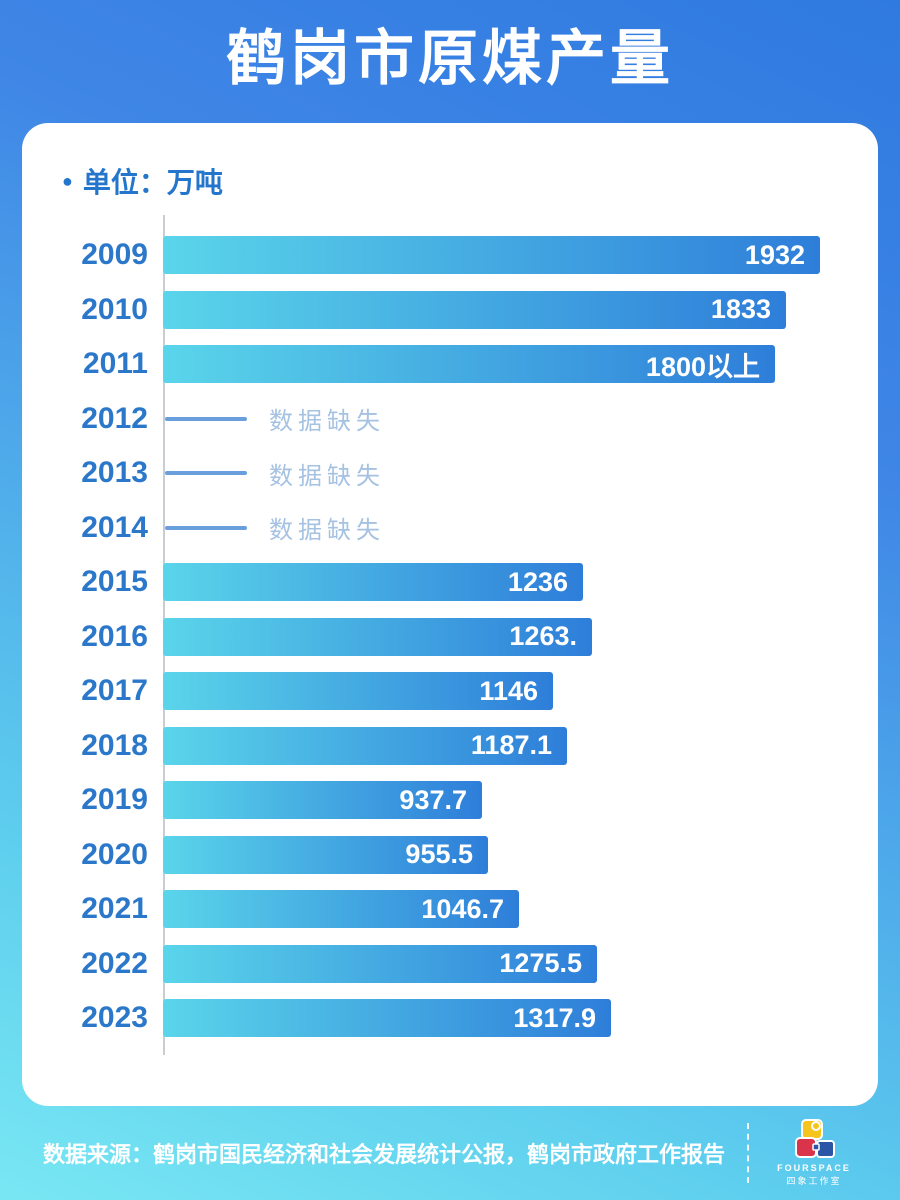  What do you see at coordinates (450, 528) in the screenshot?
I see `chart-row: 2014 数据缺失` at bounding box center [450, 528].